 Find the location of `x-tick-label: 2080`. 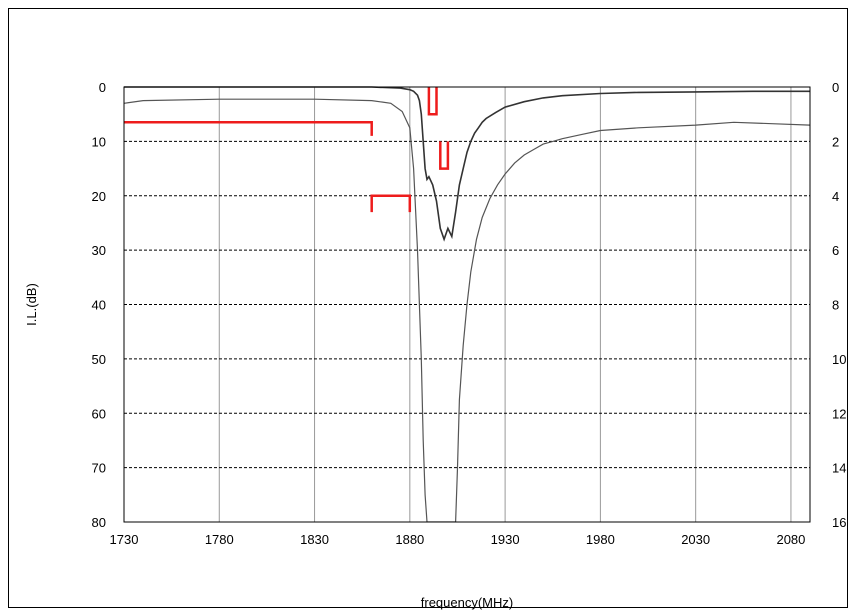

x-tick-label: 2080 is located at coordinates (790, 539).